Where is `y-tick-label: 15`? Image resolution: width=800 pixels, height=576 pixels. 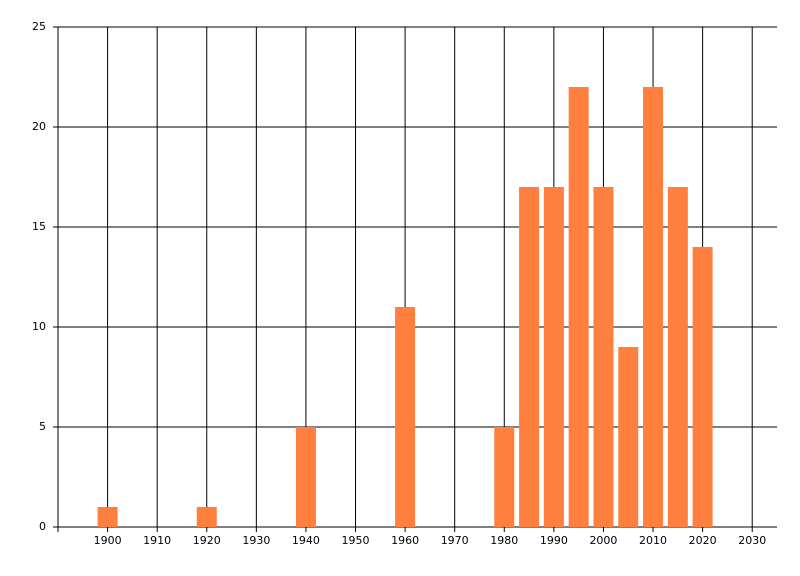
y-tick-label: 15 is located at coordinates (39, 226).